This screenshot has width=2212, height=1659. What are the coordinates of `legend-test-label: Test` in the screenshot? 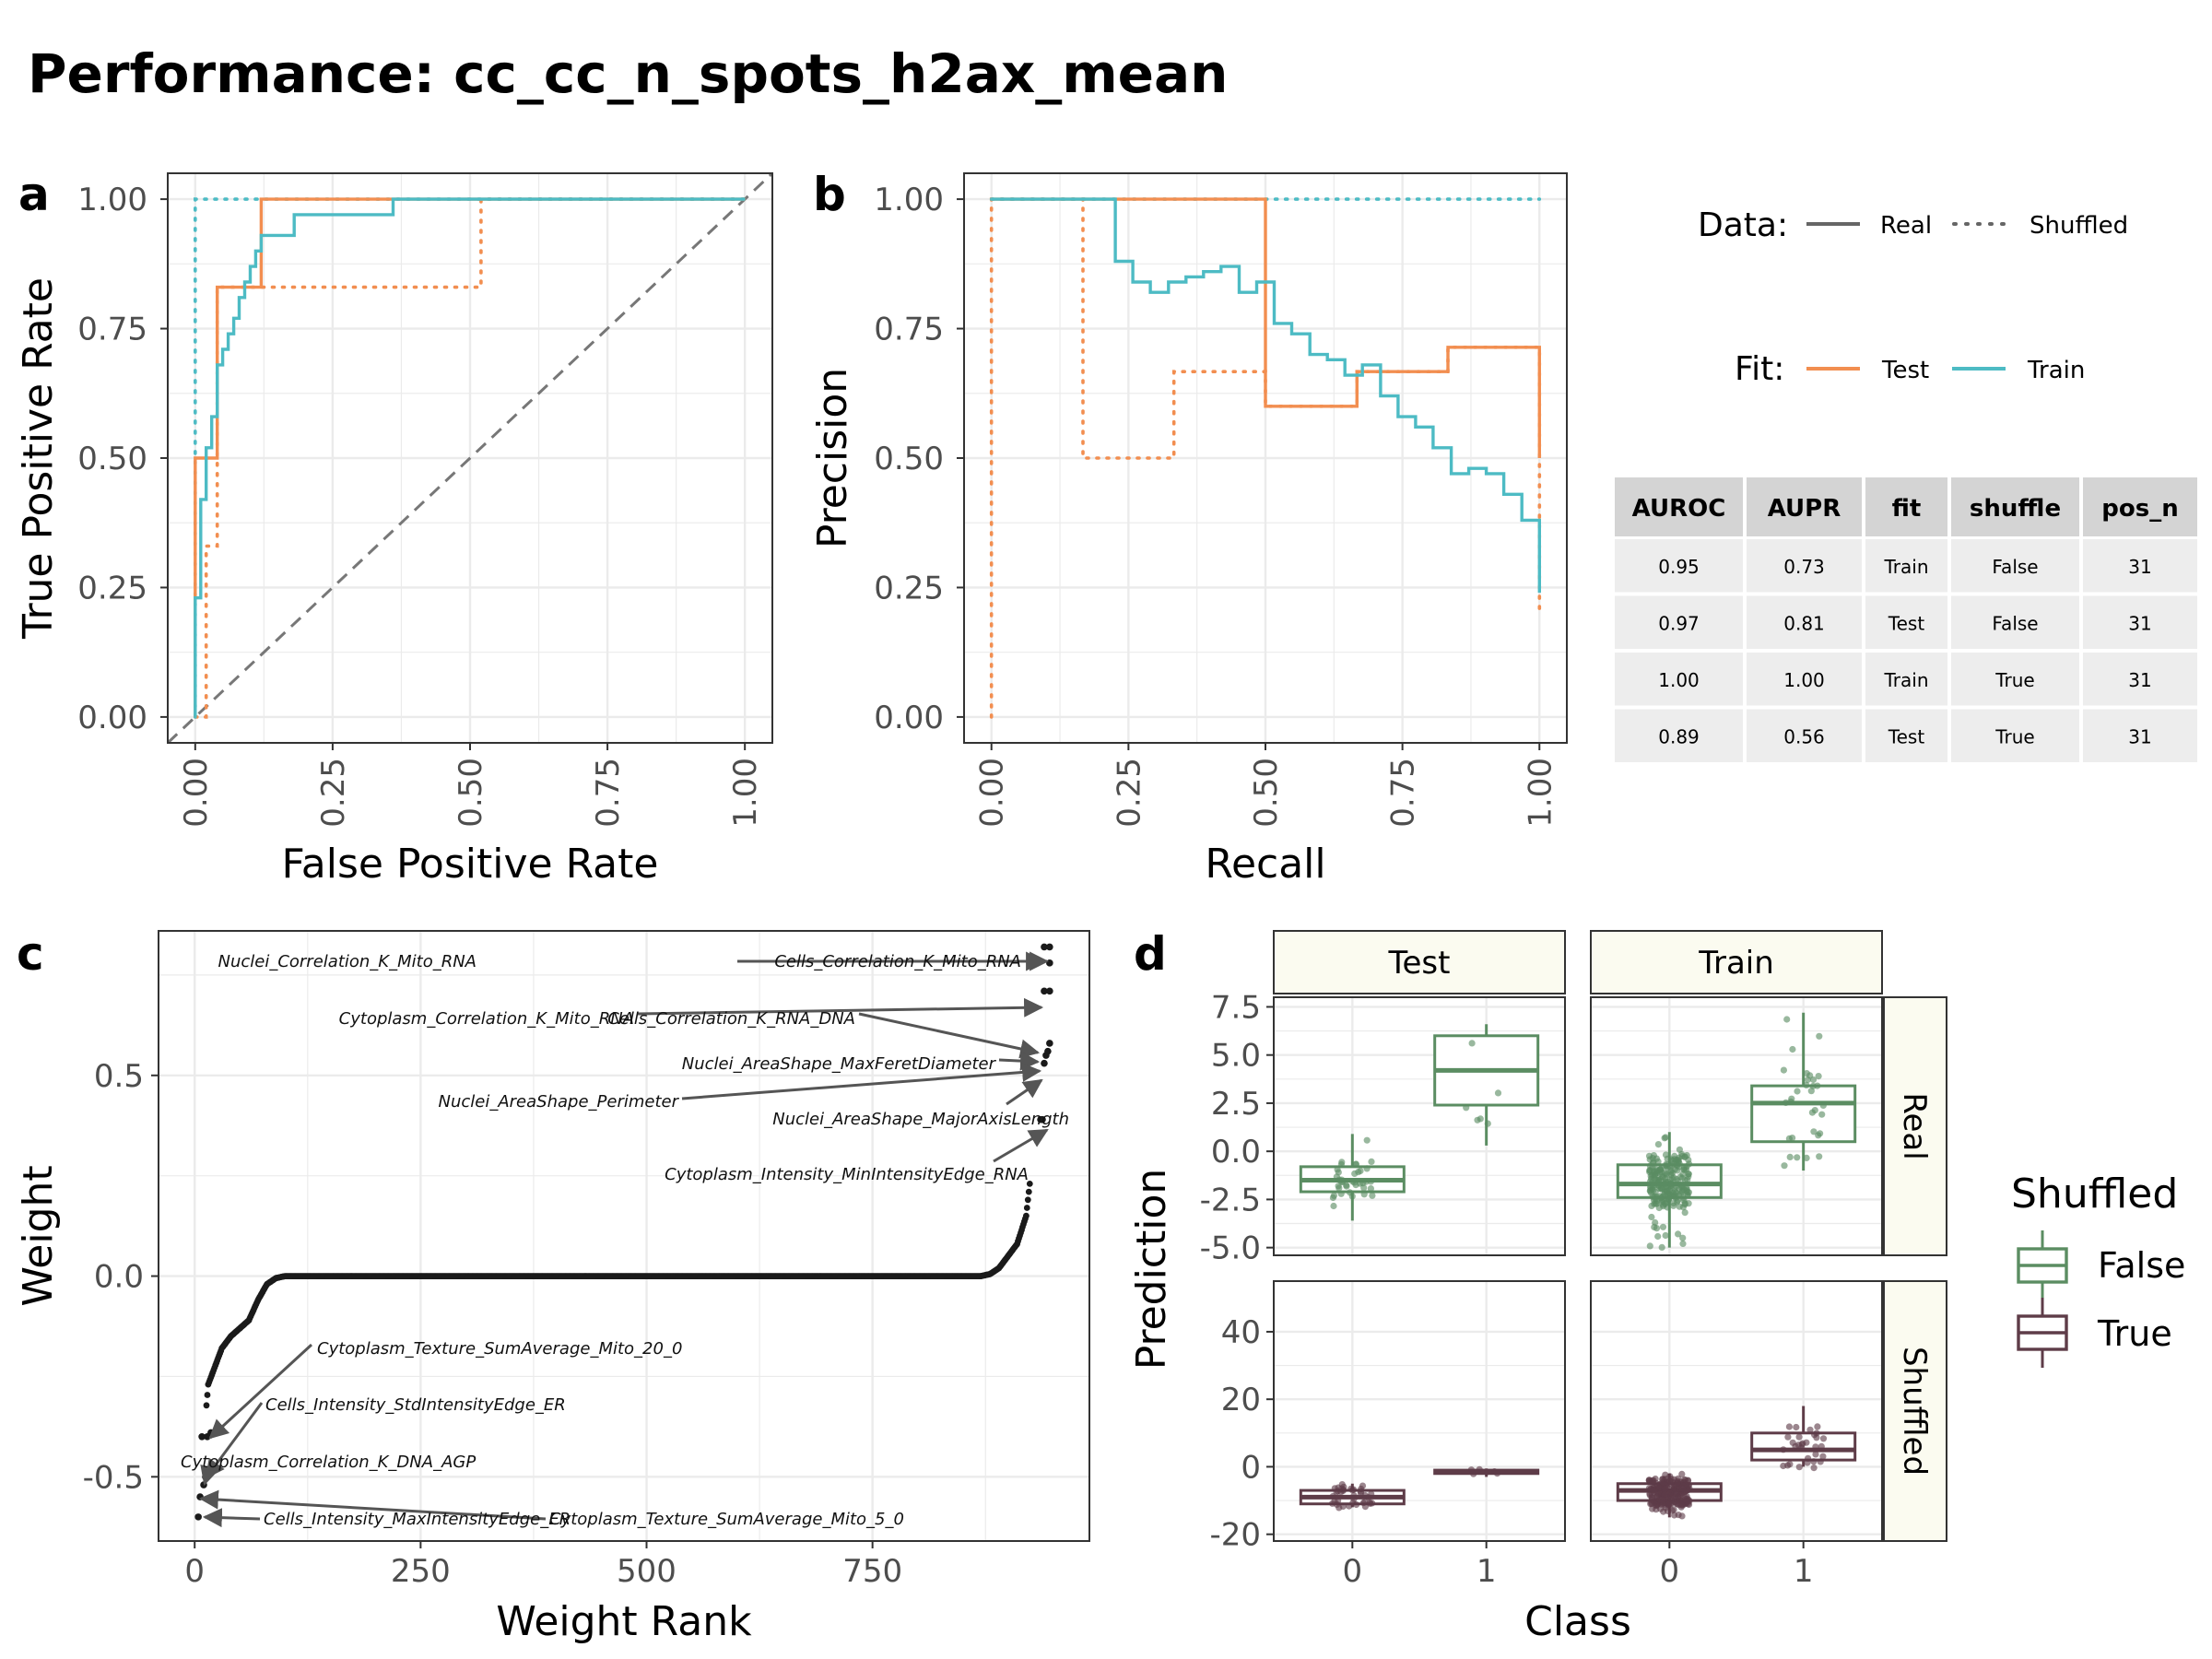 It's located at (1905, 370).